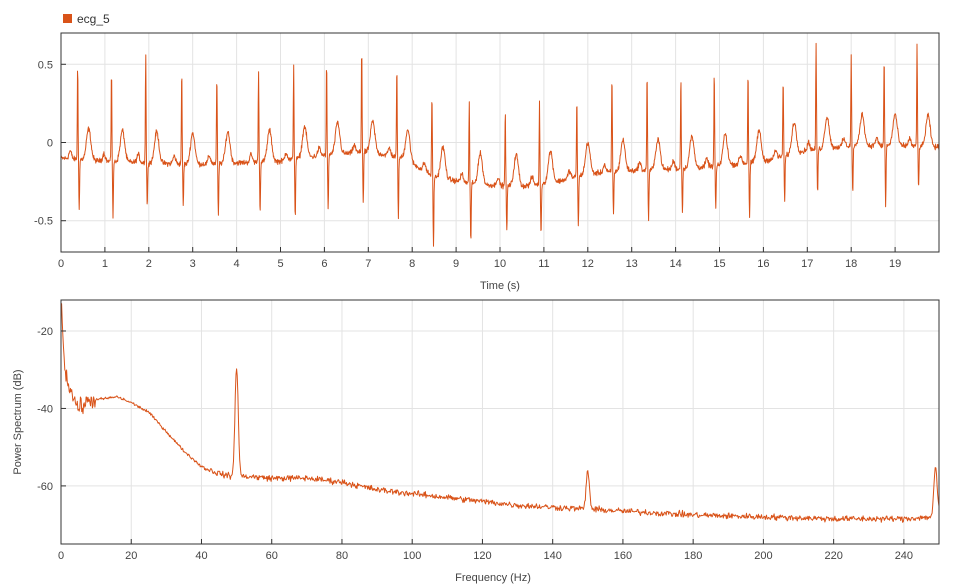  I want to click on x-tick-label: 17, so click(807, 264).